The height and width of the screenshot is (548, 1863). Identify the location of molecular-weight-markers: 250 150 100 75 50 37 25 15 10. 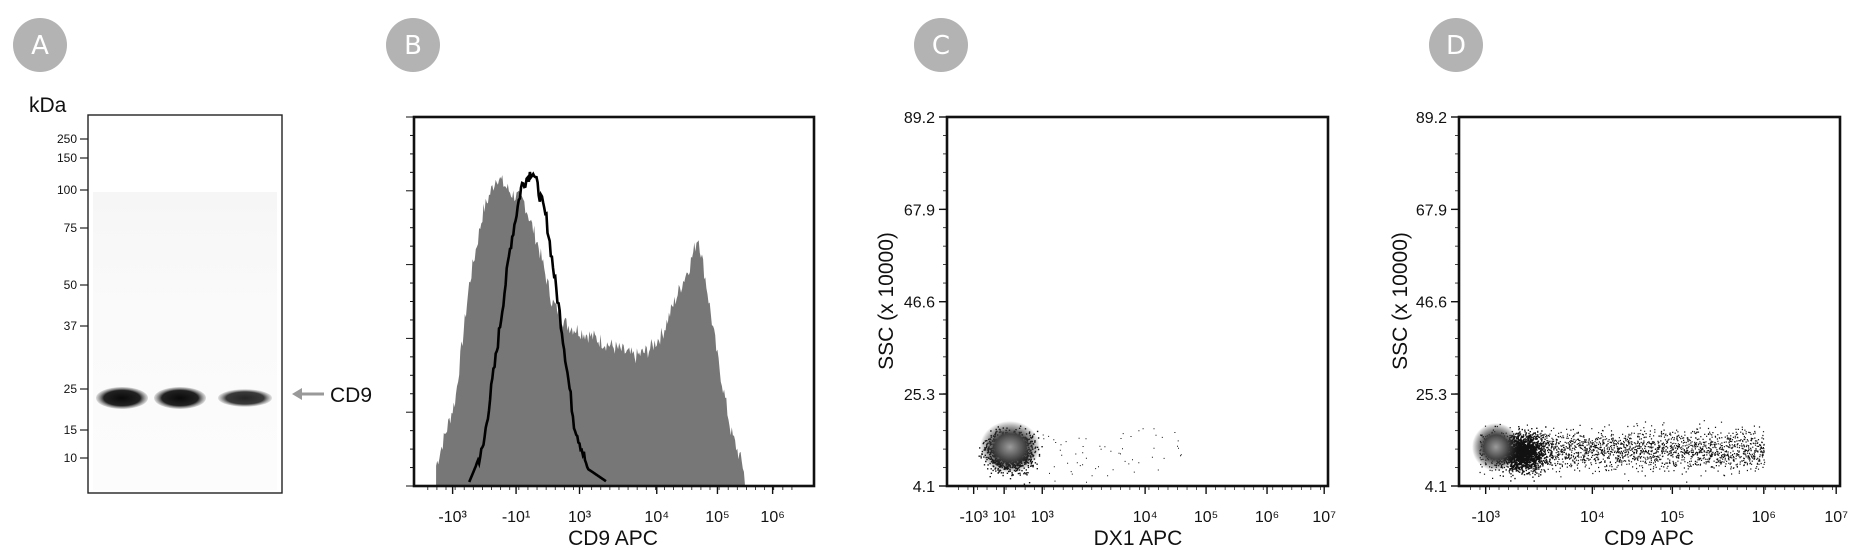
(72, 298).